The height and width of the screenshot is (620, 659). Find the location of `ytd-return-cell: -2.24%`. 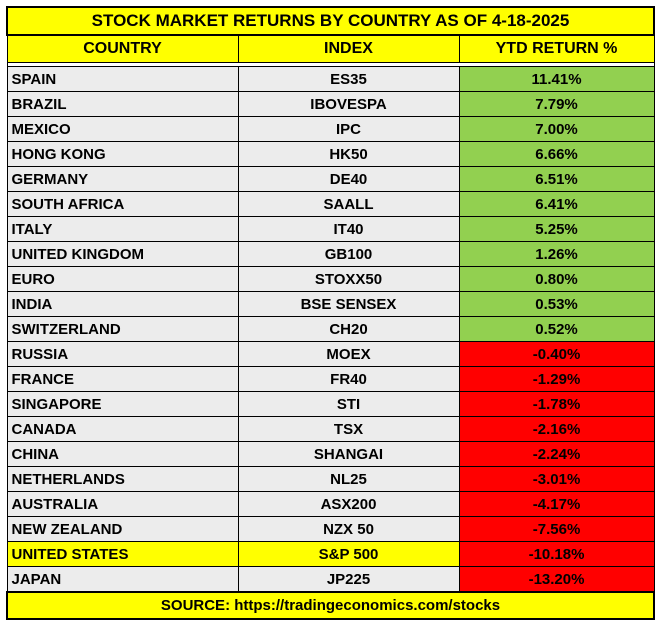

ytd-return-cell: -2.24% is located at coordinates (556, 454).